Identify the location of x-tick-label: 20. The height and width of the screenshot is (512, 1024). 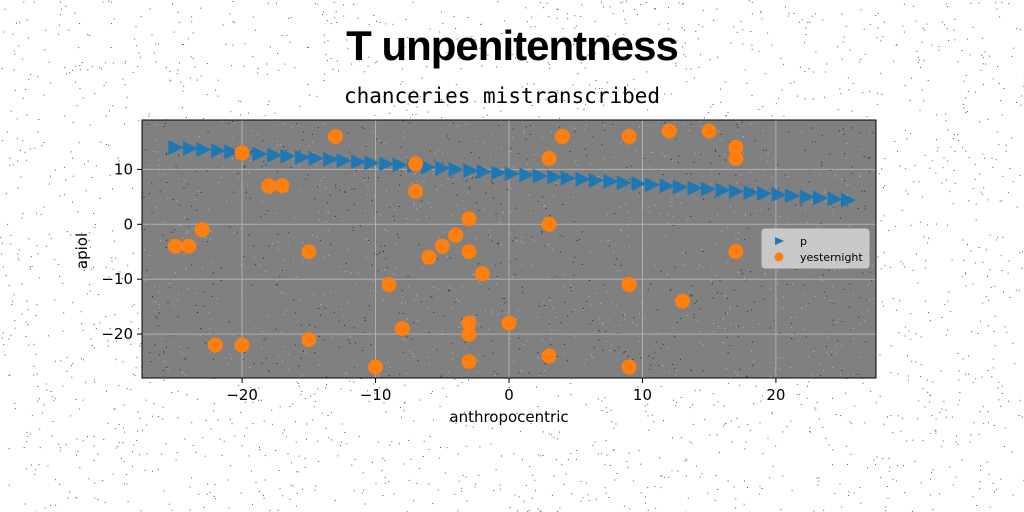
(775, 395).